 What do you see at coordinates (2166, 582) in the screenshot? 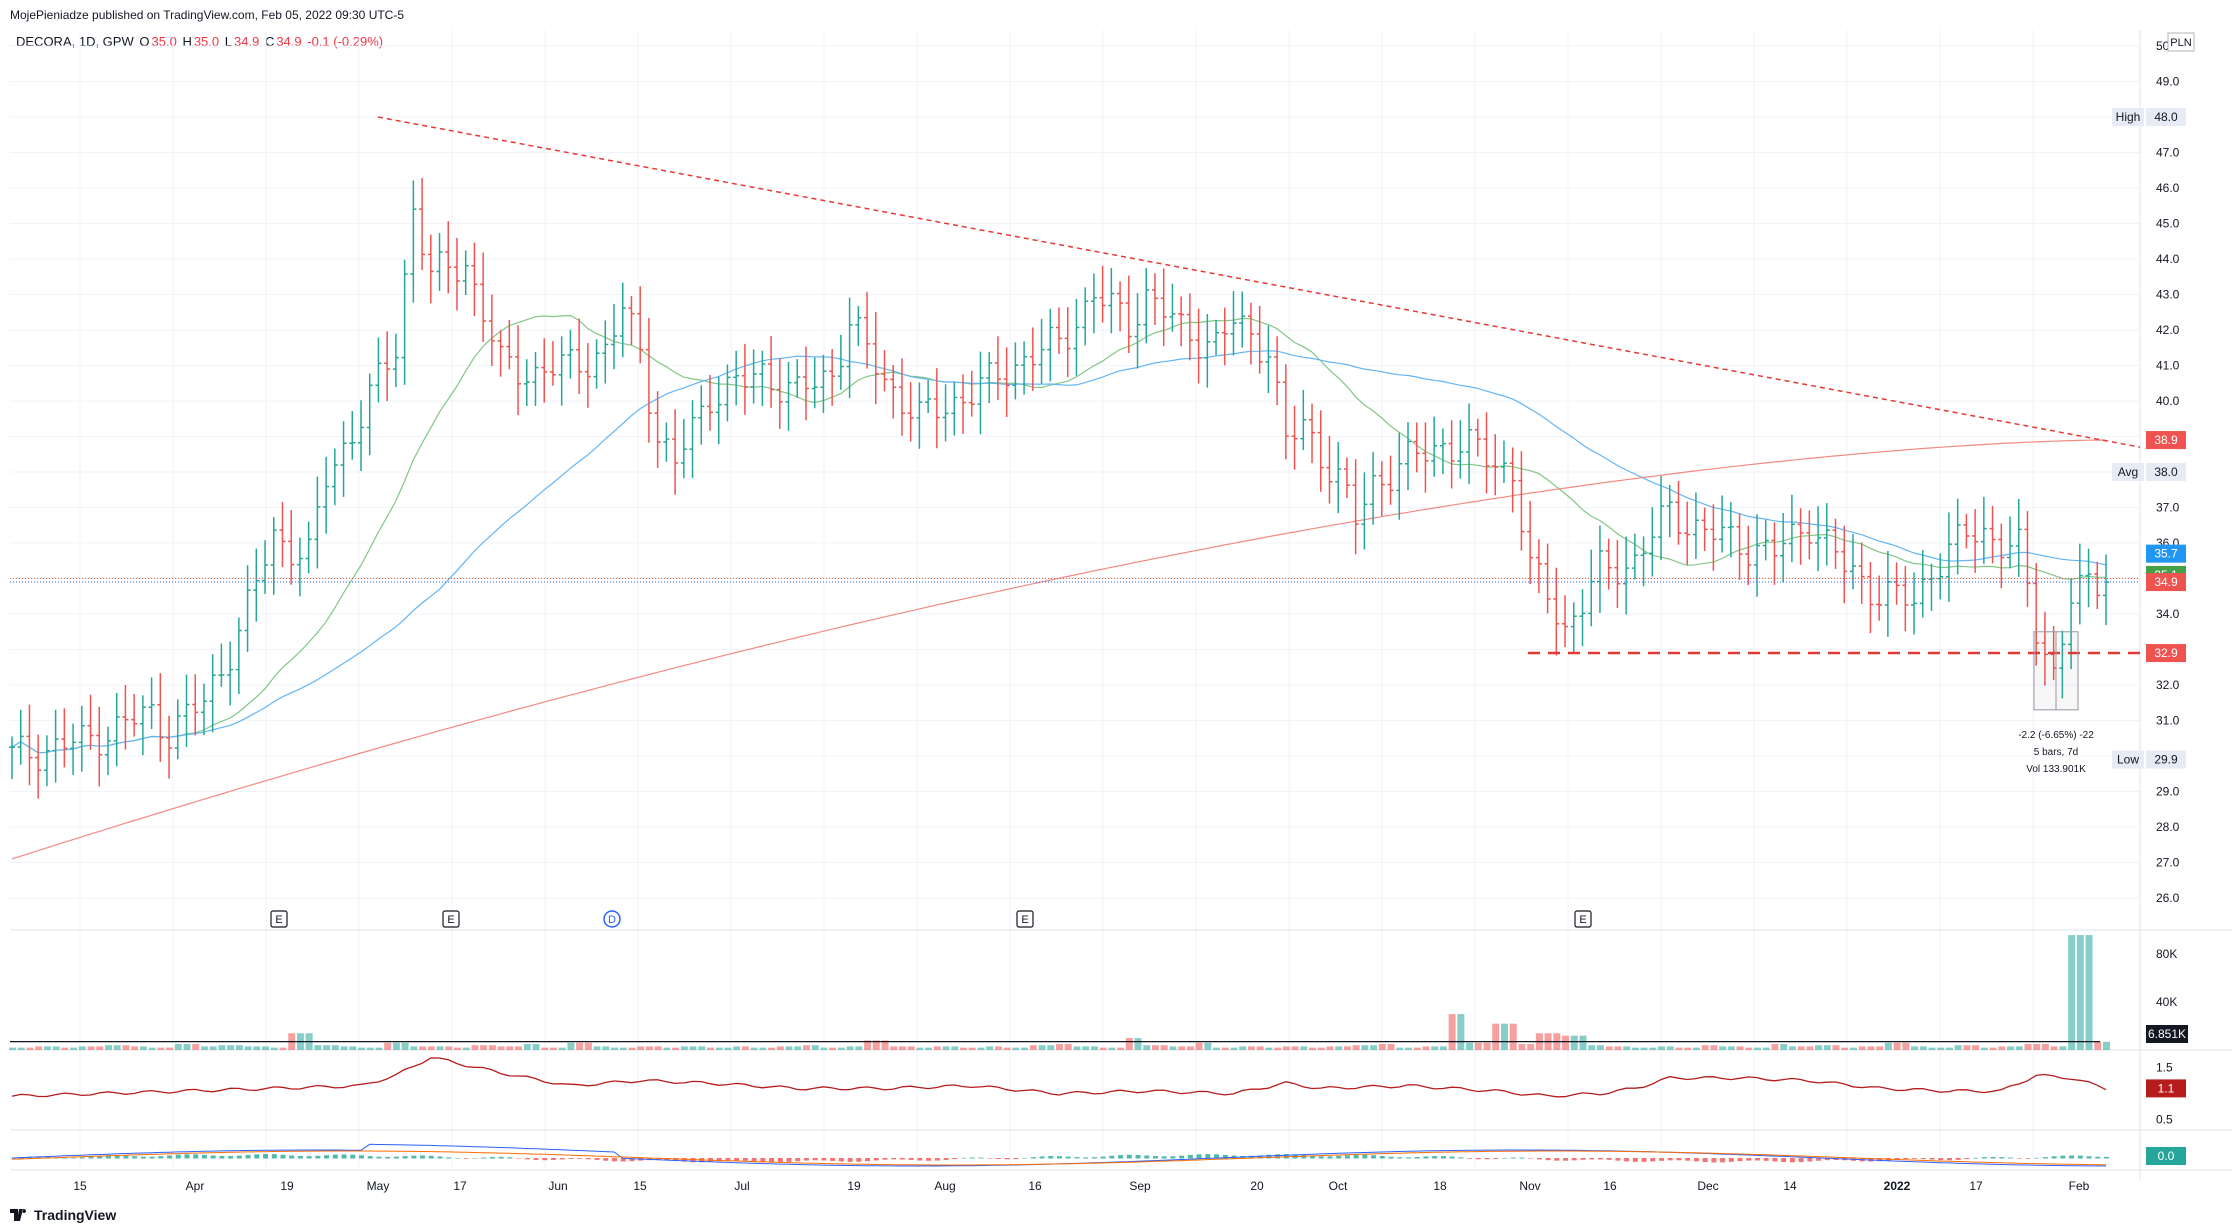
I see `price-label: 34.9` at bounding box center [2166, 582].